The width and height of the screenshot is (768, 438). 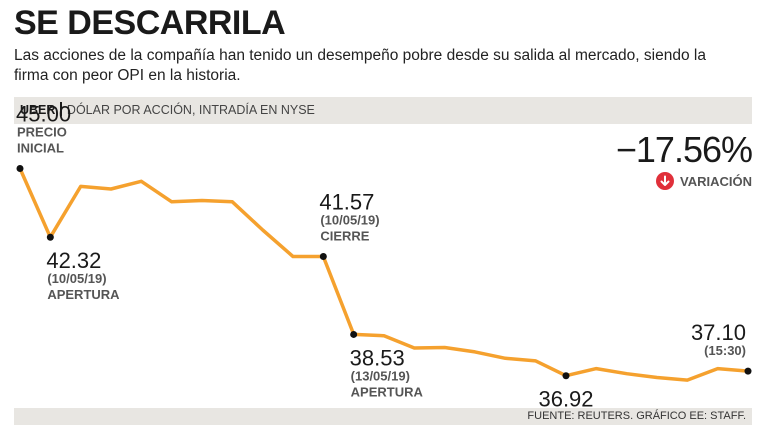 What do you see at coordinates (73, 260) in the screenshot?
I see `annotation-value: 42.32` at bounding box center [73, 260].